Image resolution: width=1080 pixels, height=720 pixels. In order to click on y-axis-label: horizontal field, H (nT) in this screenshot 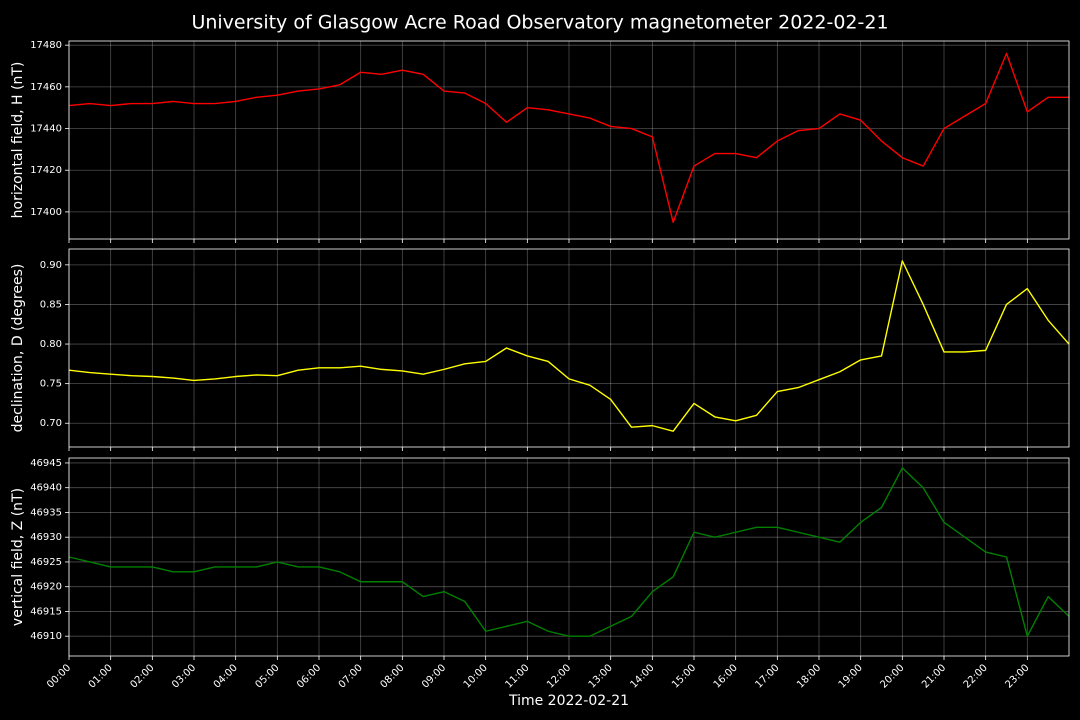, I will do `click(18, 140)`.